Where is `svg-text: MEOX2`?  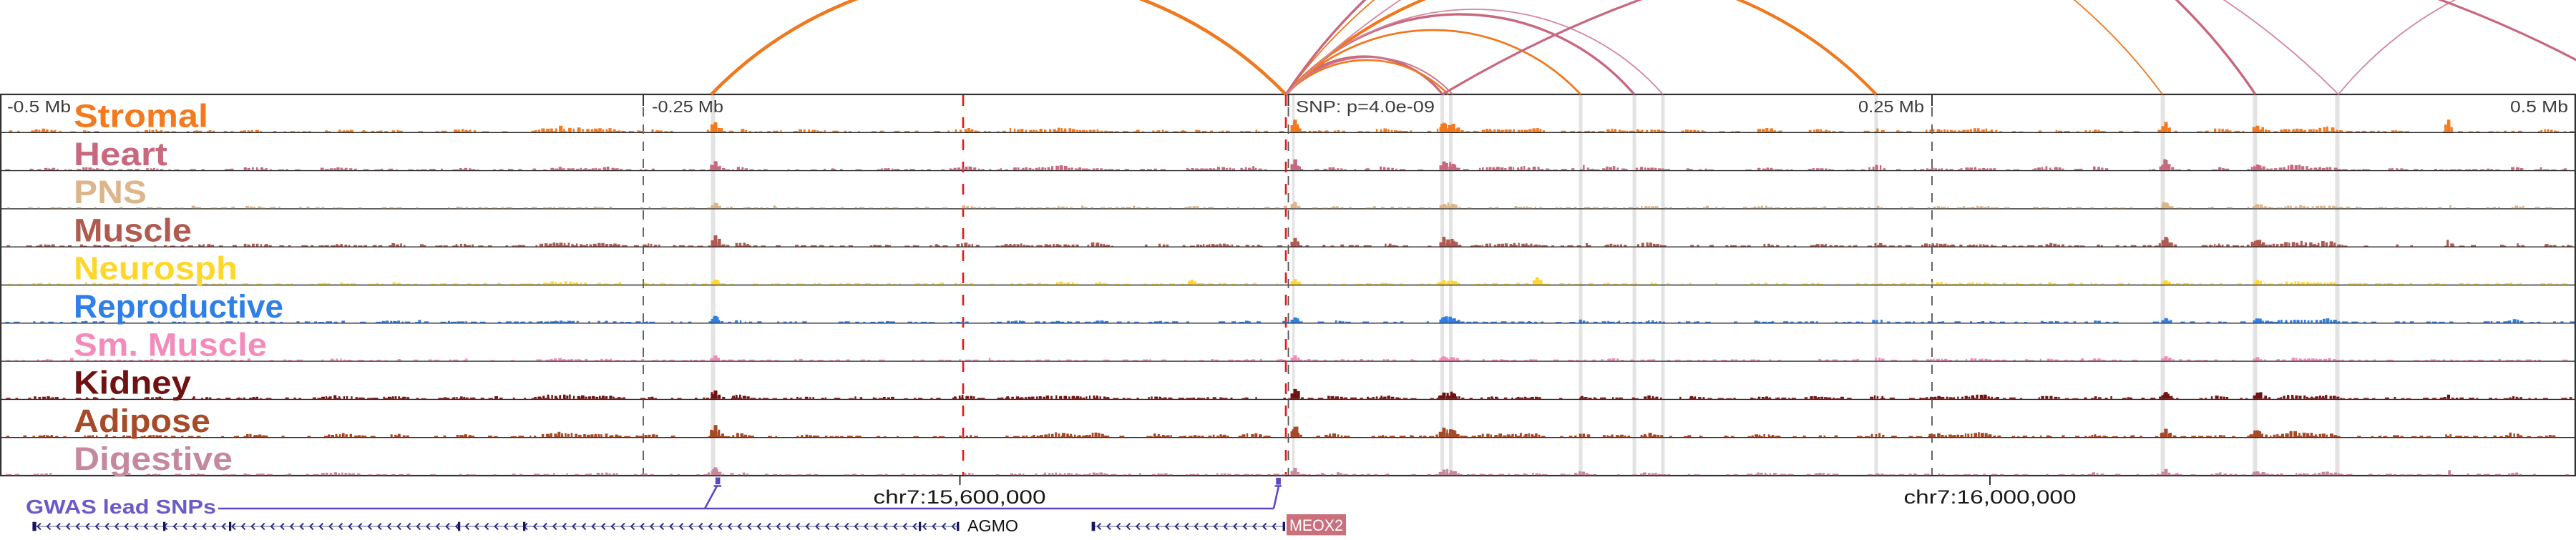
svg-text: MEOX2 is located at coordinates (1316, 525).